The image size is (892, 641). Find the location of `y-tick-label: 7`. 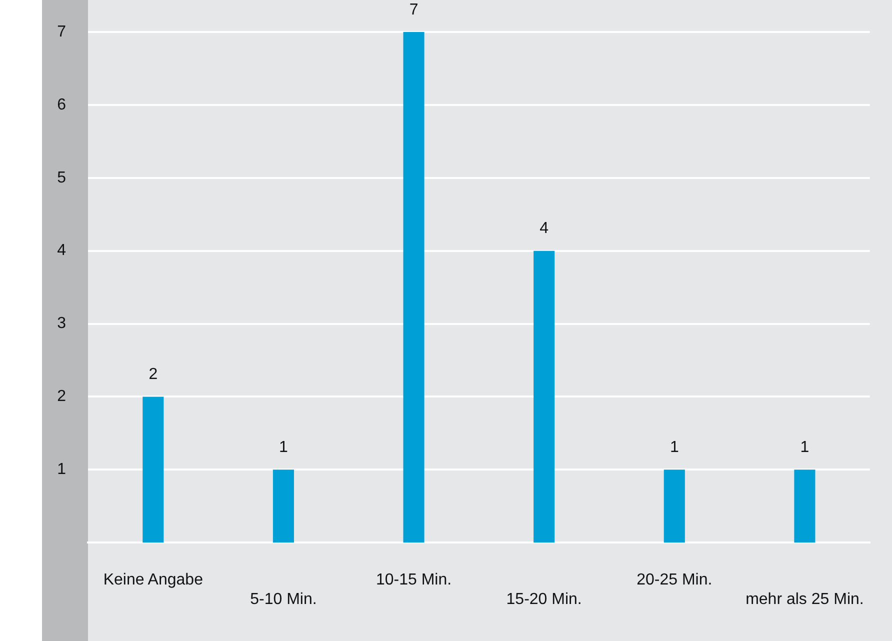

y-tick-label: 7 is located at coordinates (61, 31).